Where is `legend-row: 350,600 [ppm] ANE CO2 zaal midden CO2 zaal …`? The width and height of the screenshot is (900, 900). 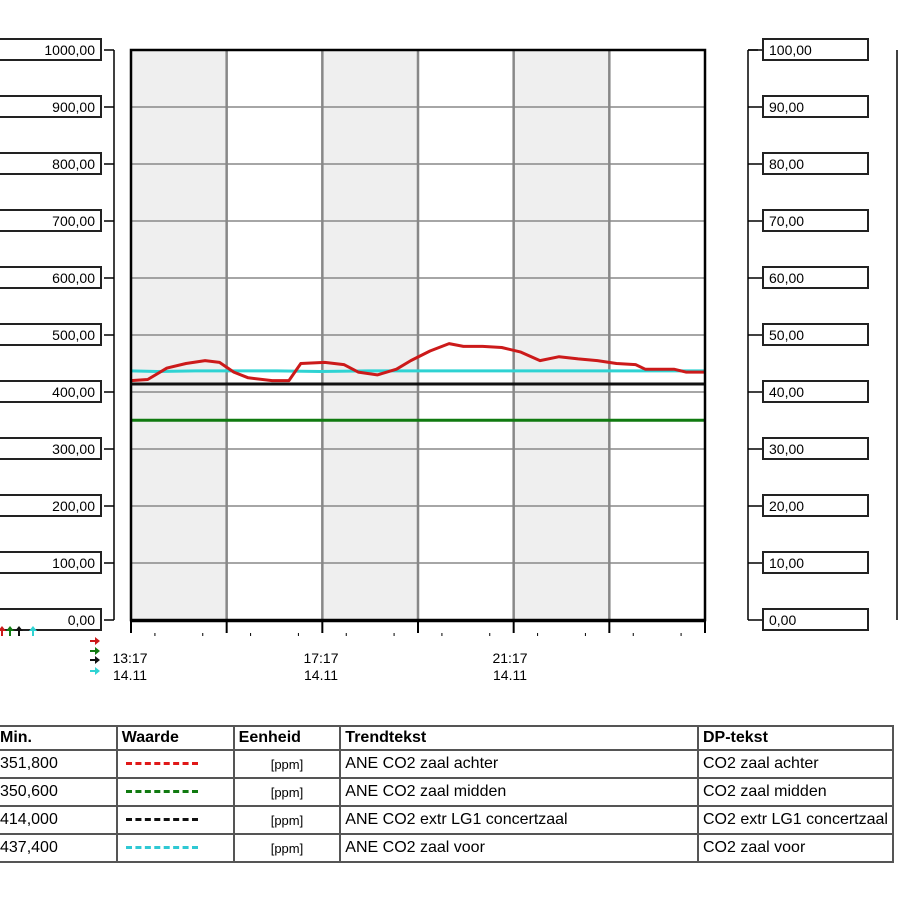 legend-row: 350,600 [ppm] ANE CO2 zaal midden CO2 zaal … is located at coordinates (447, 792).